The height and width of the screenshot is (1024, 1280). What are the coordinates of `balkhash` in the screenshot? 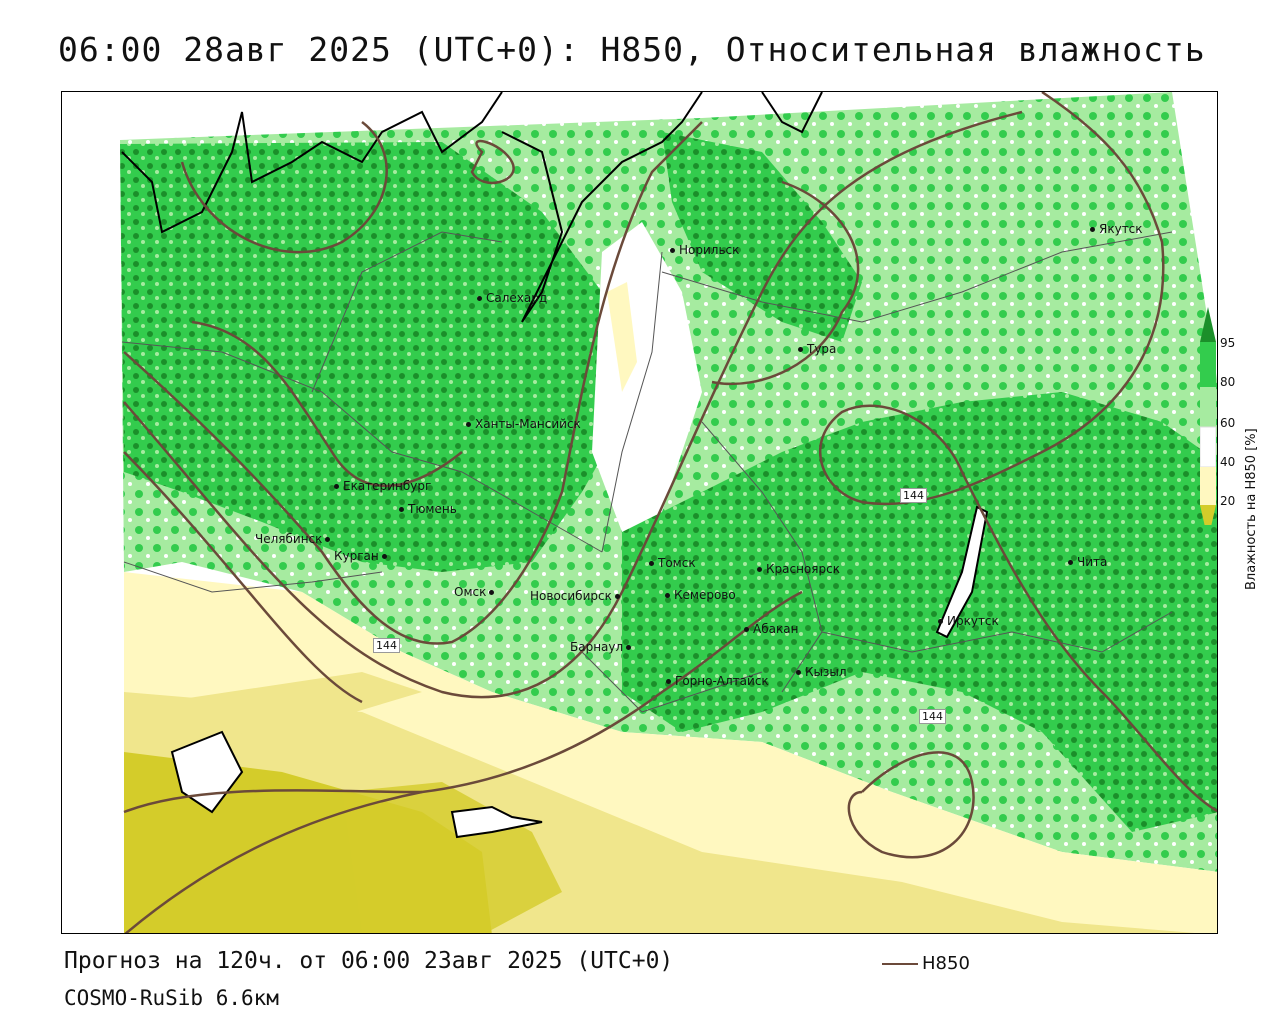 It's located at (496, 822).